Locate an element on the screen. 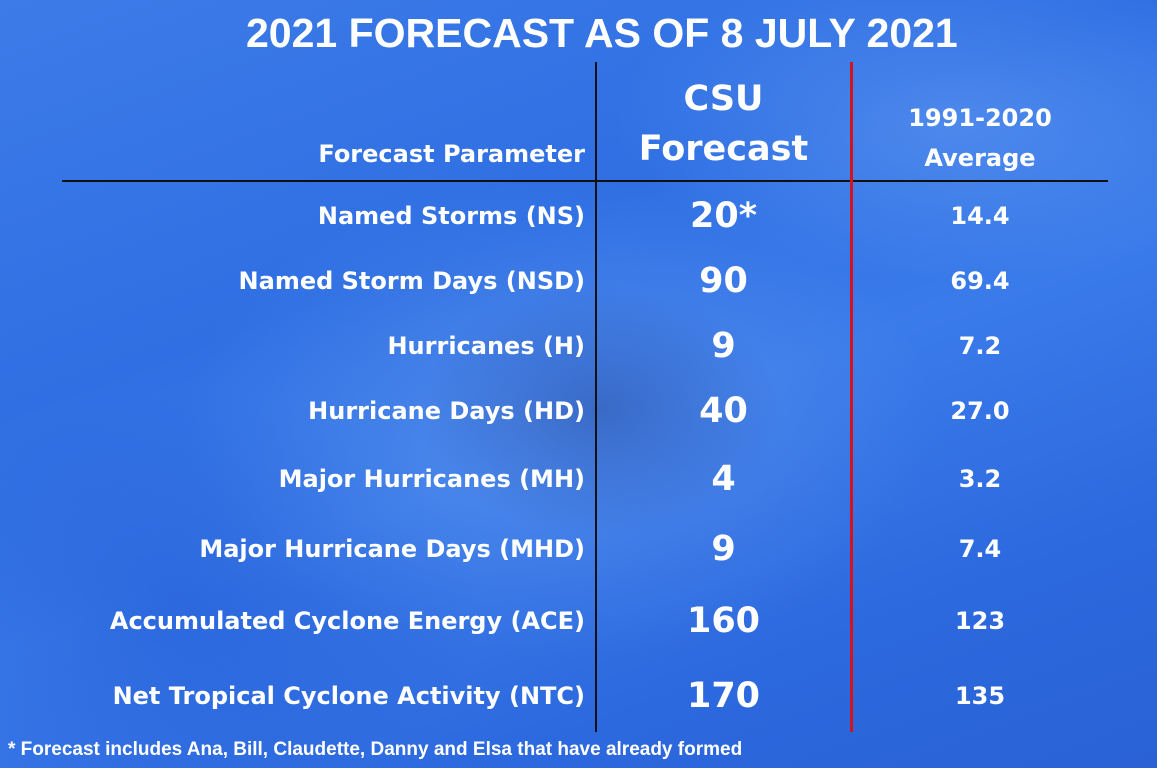 The image size is (1157, 768). cell-average: 7.2 is located at coordinates (980, 346).